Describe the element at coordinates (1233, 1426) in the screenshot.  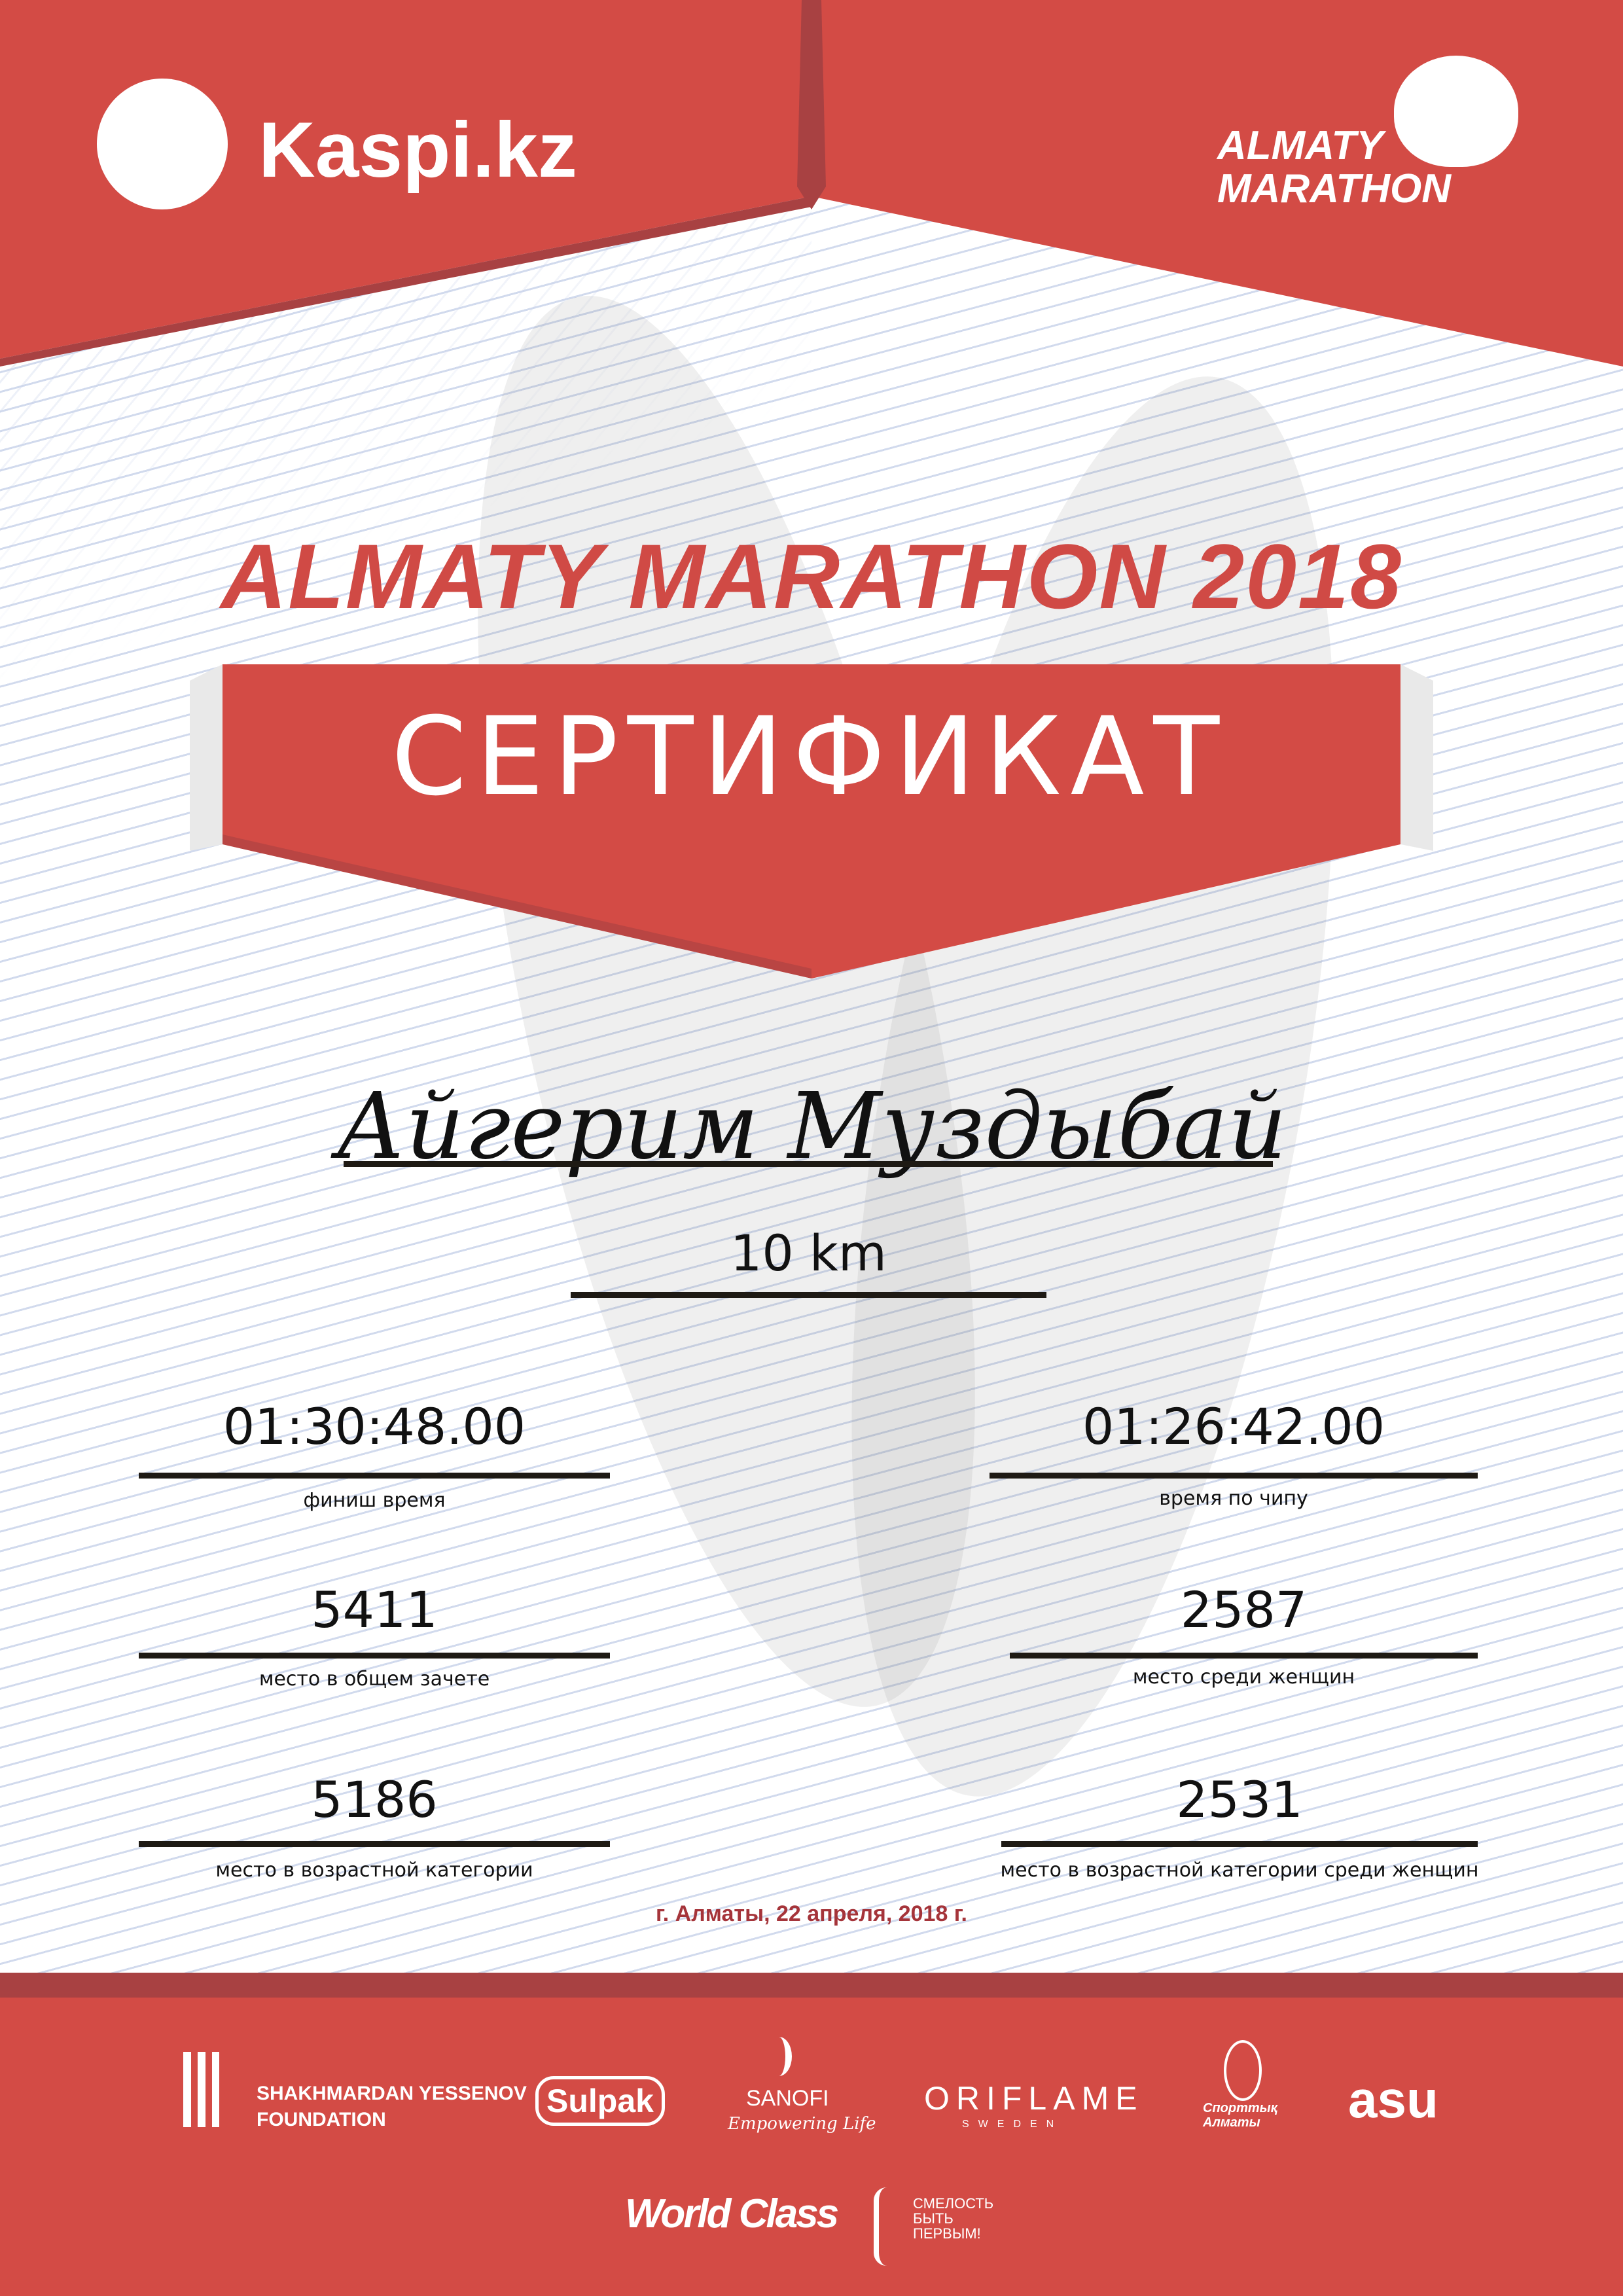
I see `chip-time-value: 01:26:42.00` at that location.